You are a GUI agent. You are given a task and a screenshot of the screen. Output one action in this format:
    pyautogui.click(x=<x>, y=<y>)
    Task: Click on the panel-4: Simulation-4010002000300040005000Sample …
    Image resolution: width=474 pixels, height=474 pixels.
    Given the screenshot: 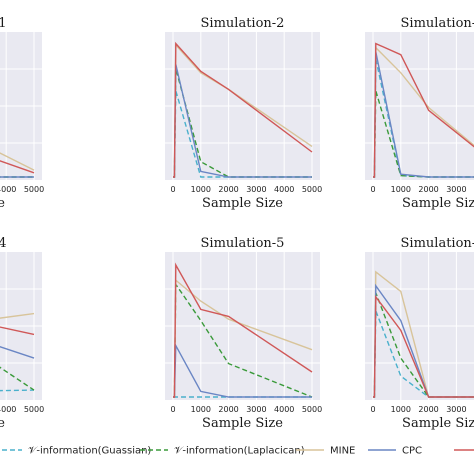 What is the action you would take?
    pyautogui.click(x=22, y=333)
    